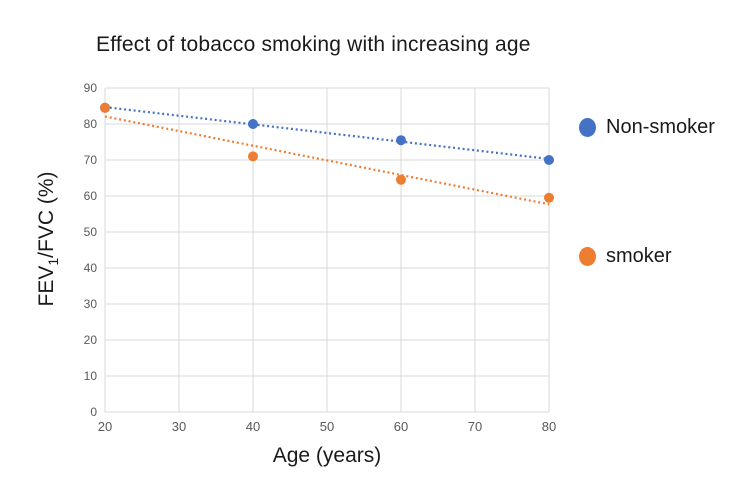 The width and height of the screenshot is (754, 488). What do you see at coordinates (93, 412) in the screenshot?
I see `y-tick-label: 0` at bounding box center [93, 412].